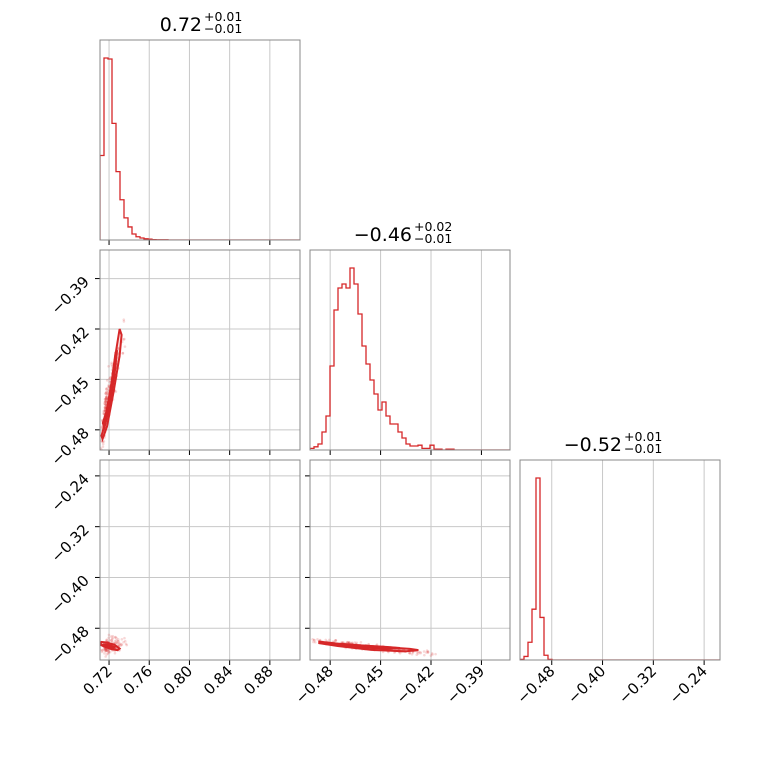  What do you see at coordinates (383, 235) in the screenshot?
I see `panel-title-1: −0.46` at bounding box center [383, 235].